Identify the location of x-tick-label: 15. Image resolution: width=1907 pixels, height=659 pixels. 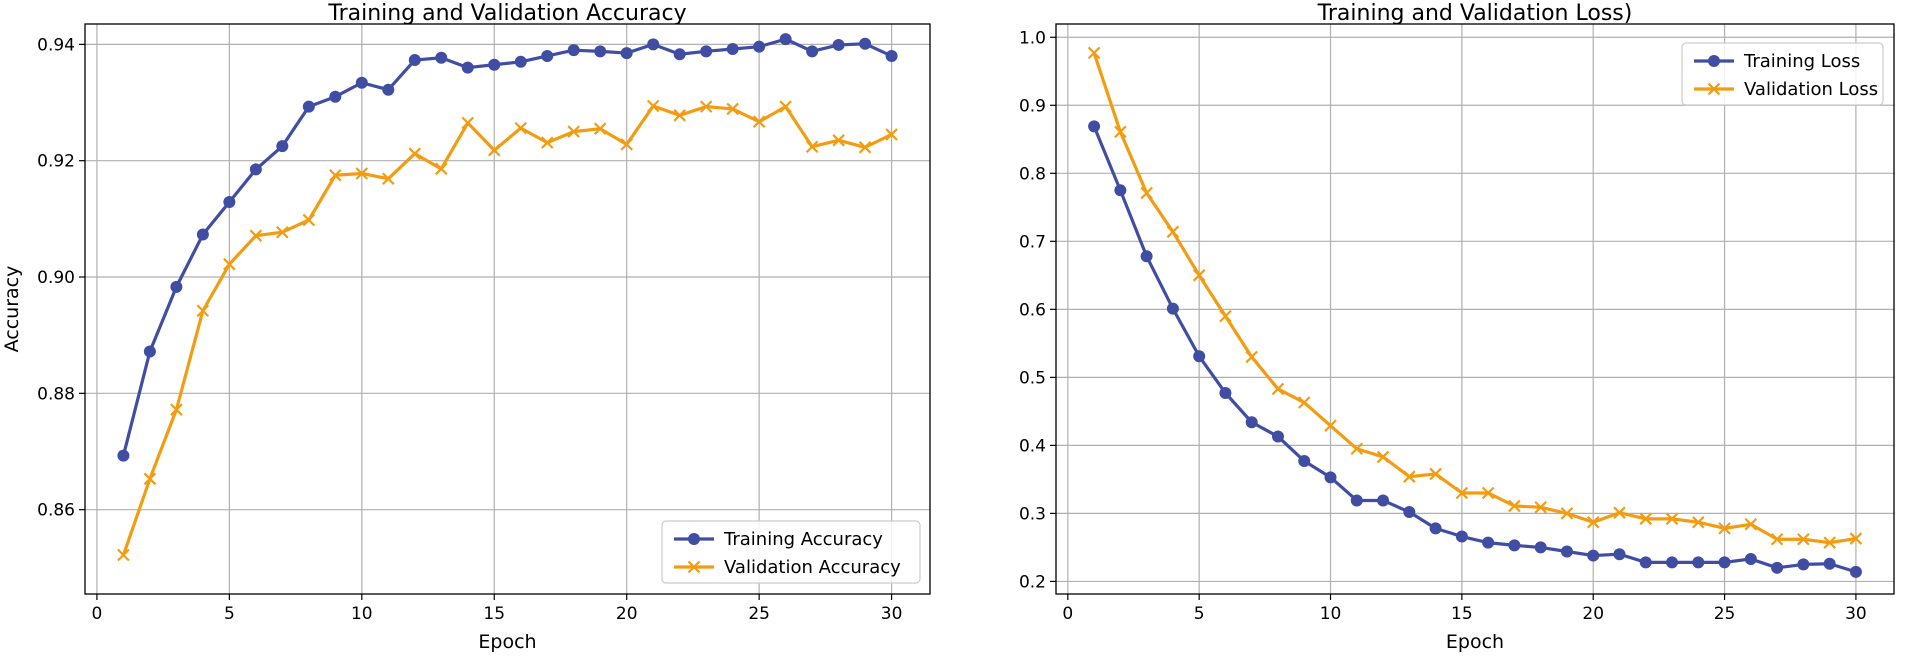
(494, 614).